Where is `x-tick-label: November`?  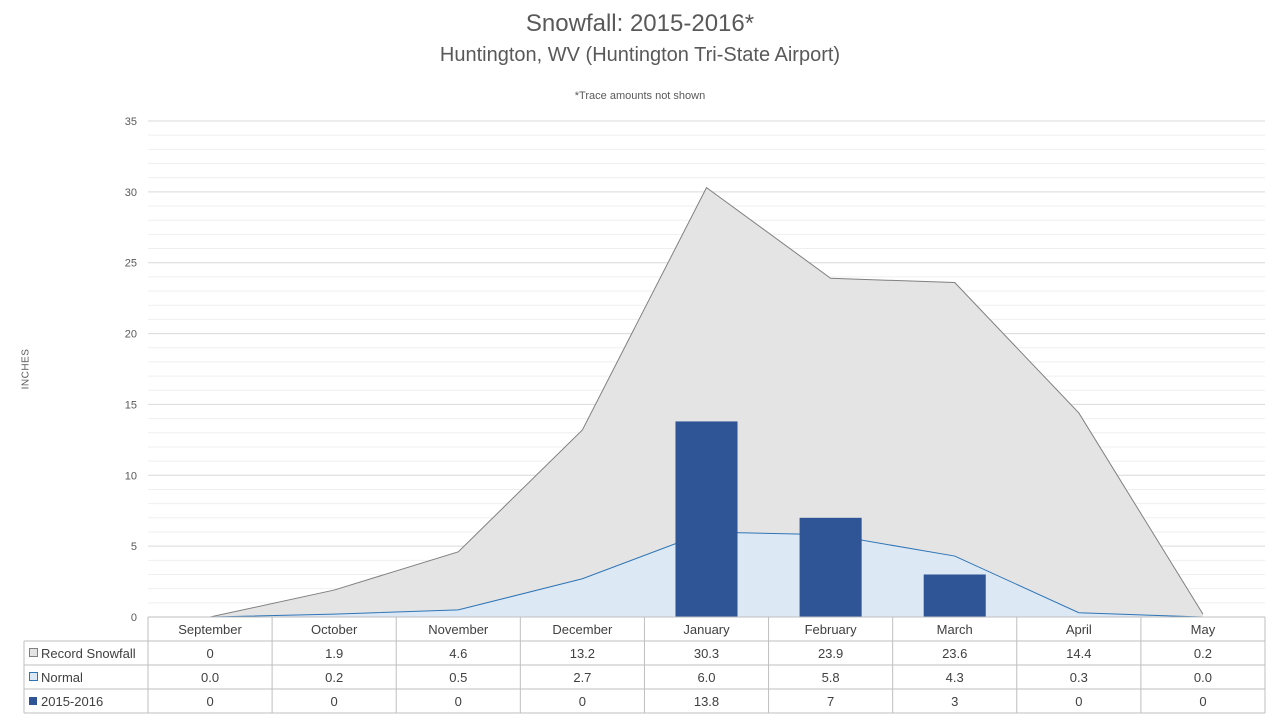
x-tick-label: November is located at coordinates (458, 629).